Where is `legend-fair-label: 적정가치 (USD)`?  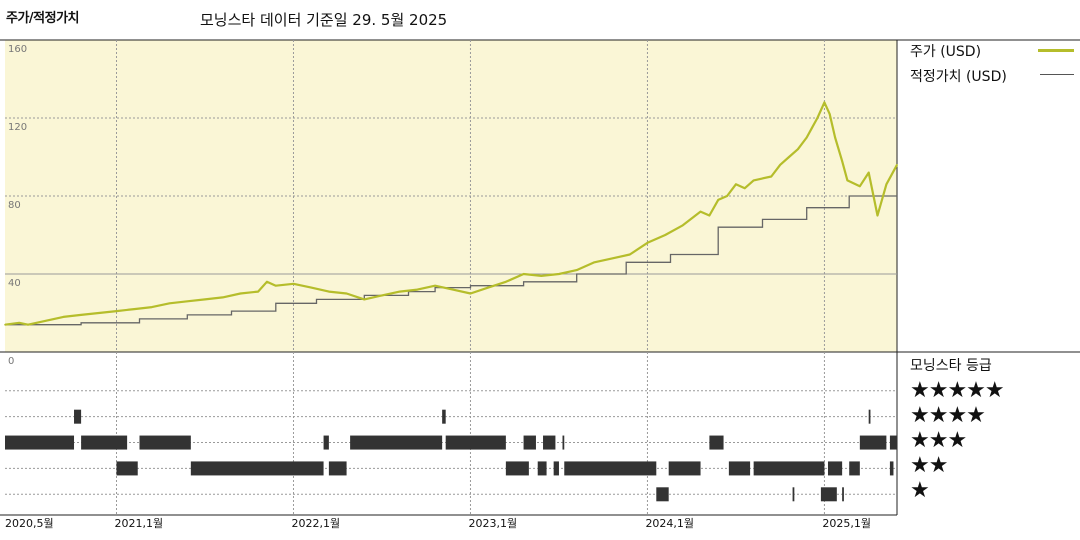 legend-fair-label: 적정가치 (USD) is located at coordinates (958, 77).